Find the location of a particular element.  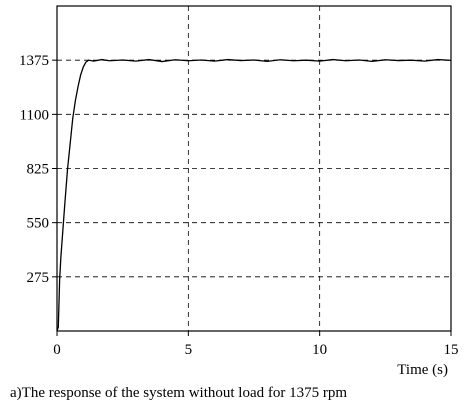

y-tick-label: 1375 is located at coordinates (34, 61).